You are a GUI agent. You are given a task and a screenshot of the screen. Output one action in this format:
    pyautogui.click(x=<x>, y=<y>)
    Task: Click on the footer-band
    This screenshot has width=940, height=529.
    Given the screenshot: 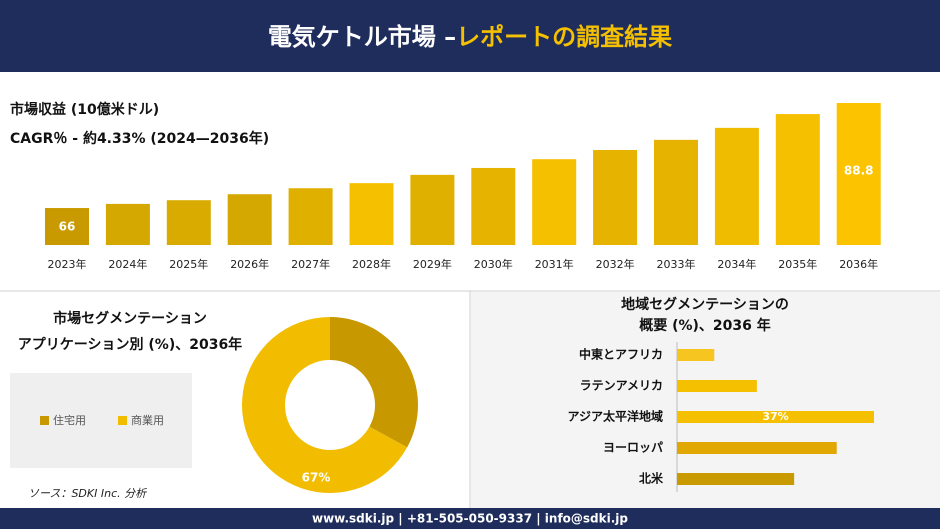 What is the action you would take?
    pyautogui.click(x=470, y=518)
    